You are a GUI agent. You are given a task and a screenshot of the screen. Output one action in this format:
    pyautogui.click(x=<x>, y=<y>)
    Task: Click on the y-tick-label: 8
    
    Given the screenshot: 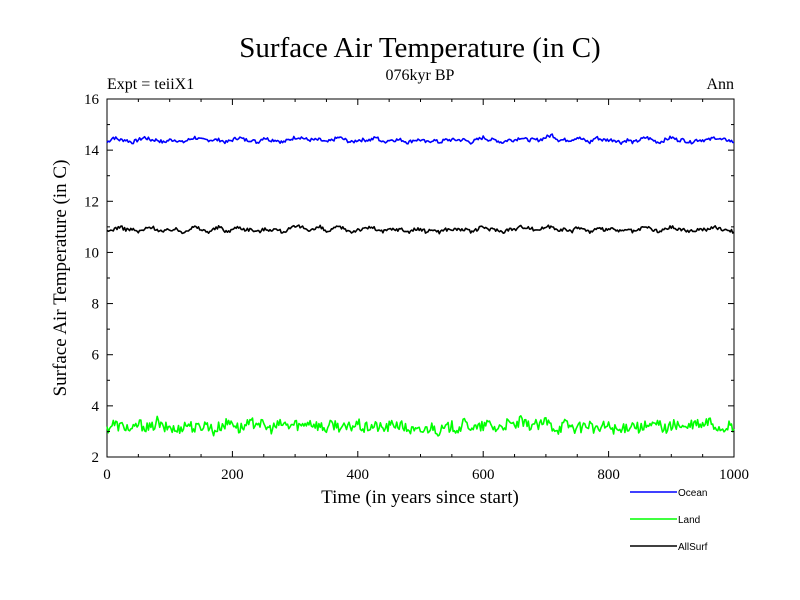 What is the action you would take?
    pyautogui.click(x=96, y=305)
    